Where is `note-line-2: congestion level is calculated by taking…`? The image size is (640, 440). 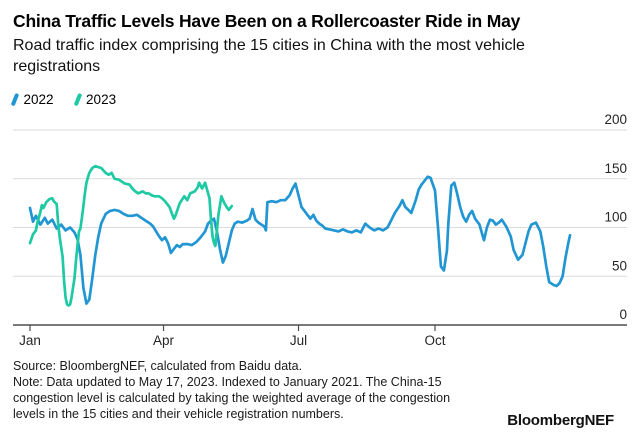 note-line-2: congestion level is calculated by taking… is located at coordinates (232, 398).